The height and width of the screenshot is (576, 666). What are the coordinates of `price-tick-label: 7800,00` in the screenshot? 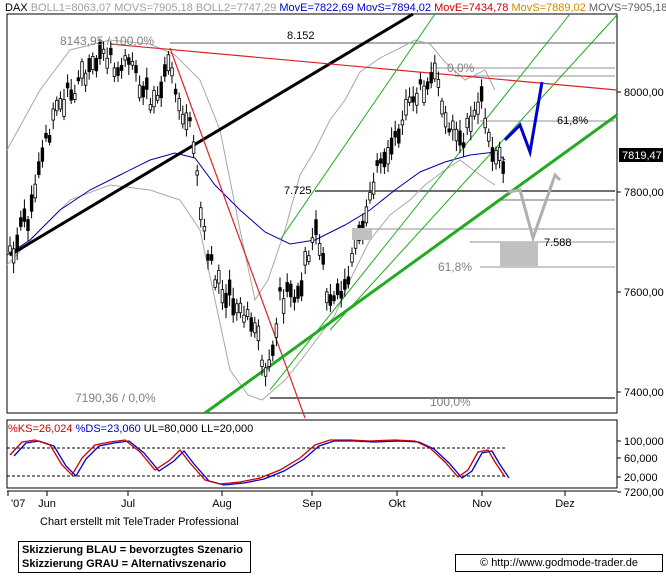 It's located at (644, 193).